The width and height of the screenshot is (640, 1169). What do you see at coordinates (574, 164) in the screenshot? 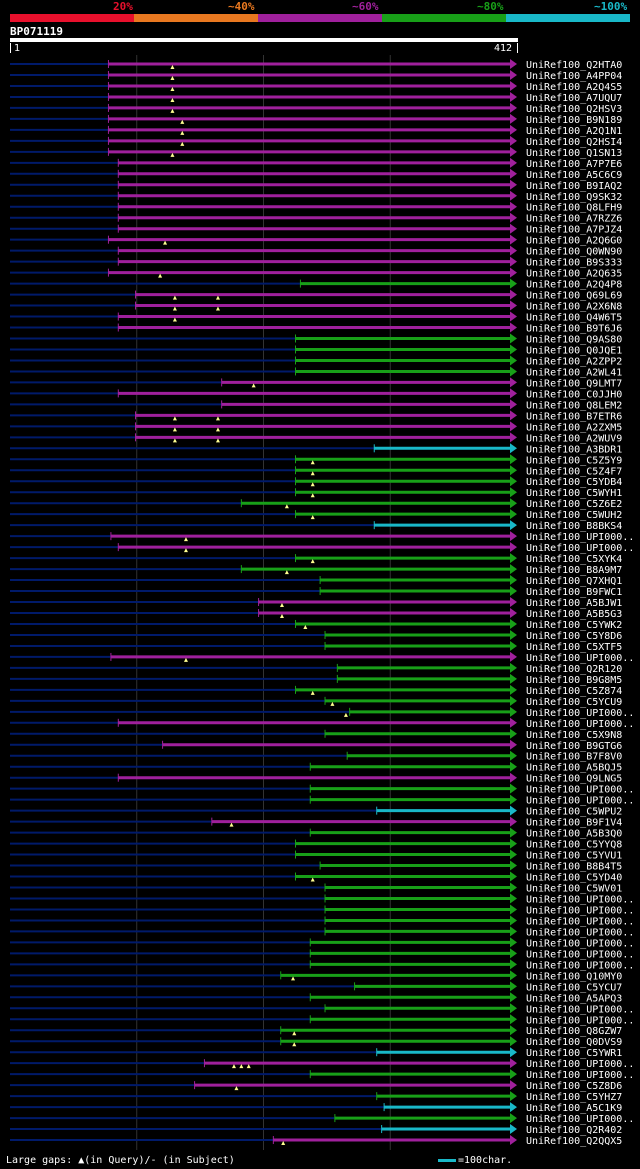
I see `hit-label: UniRef100_A7P7E6` at bounding box center [574, 164].